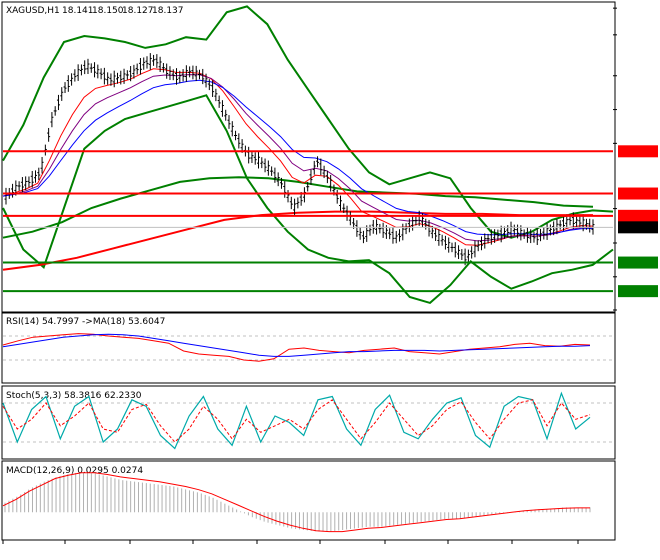 This screenshot has height=560, width=660. I want to click on stoch-panel-frame, so click(308, 422).